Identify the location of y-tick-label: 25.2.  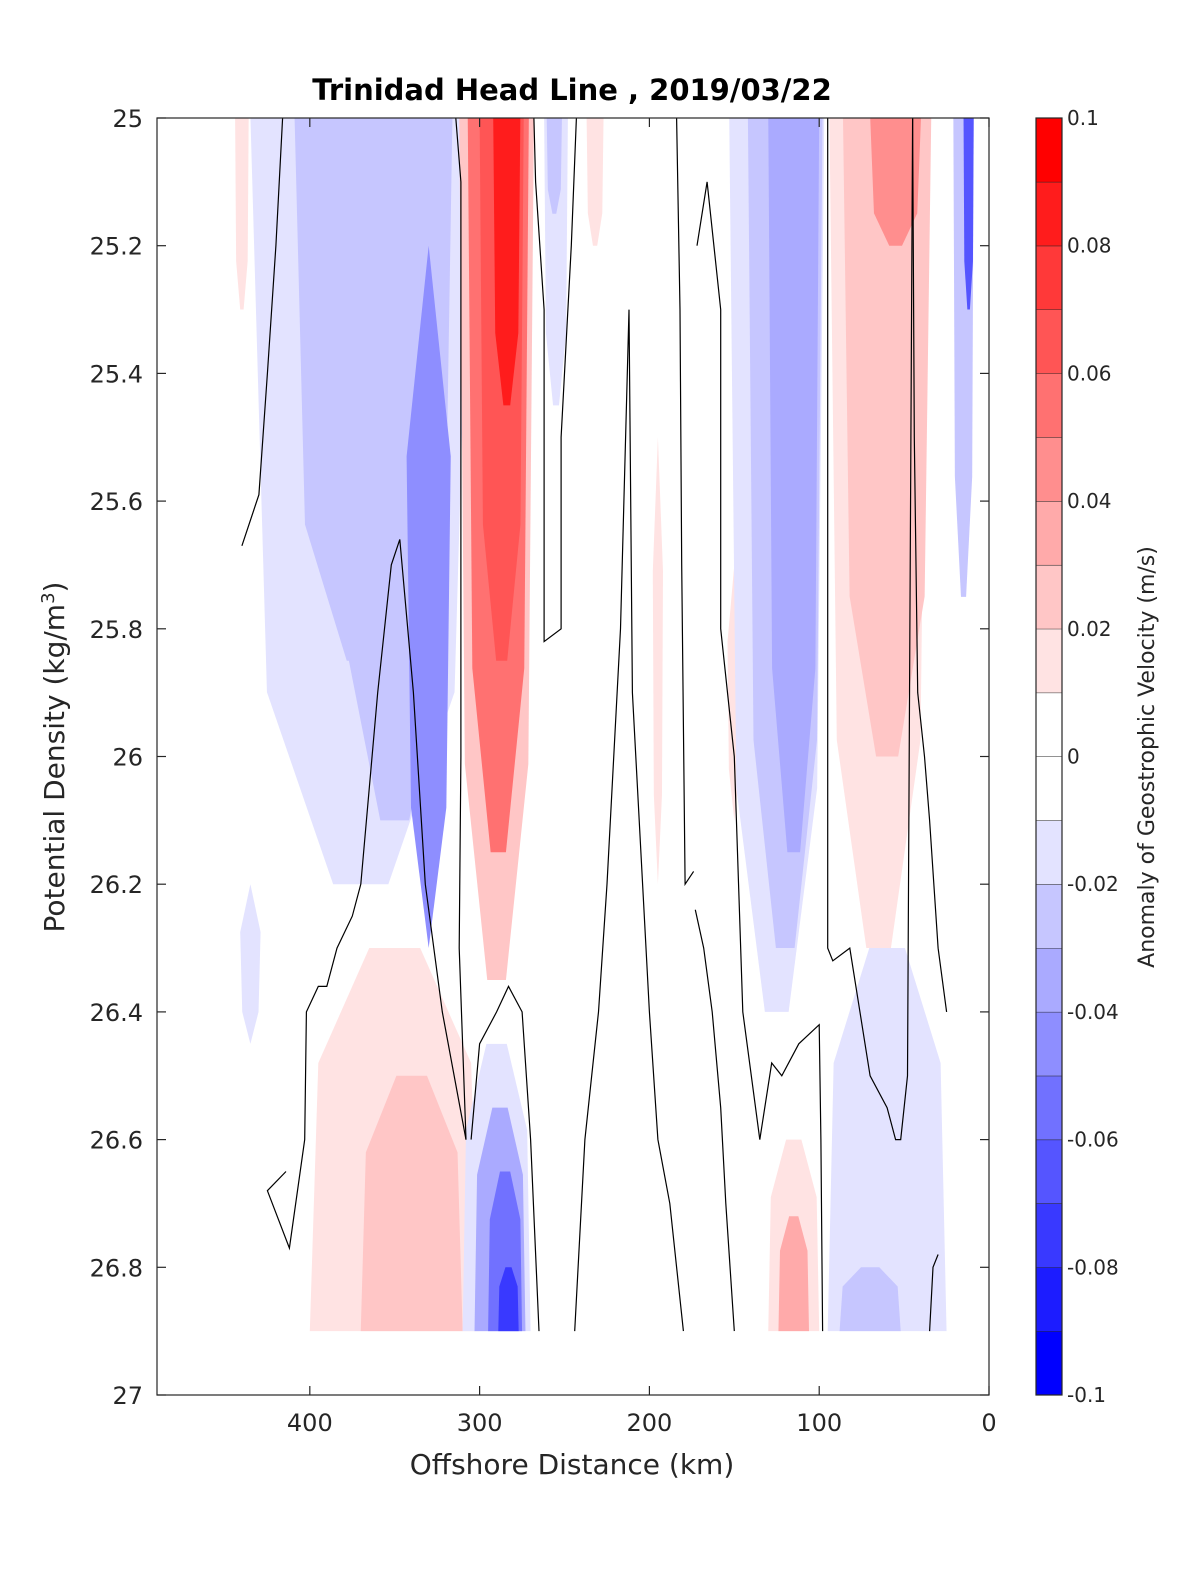
(116, 247).